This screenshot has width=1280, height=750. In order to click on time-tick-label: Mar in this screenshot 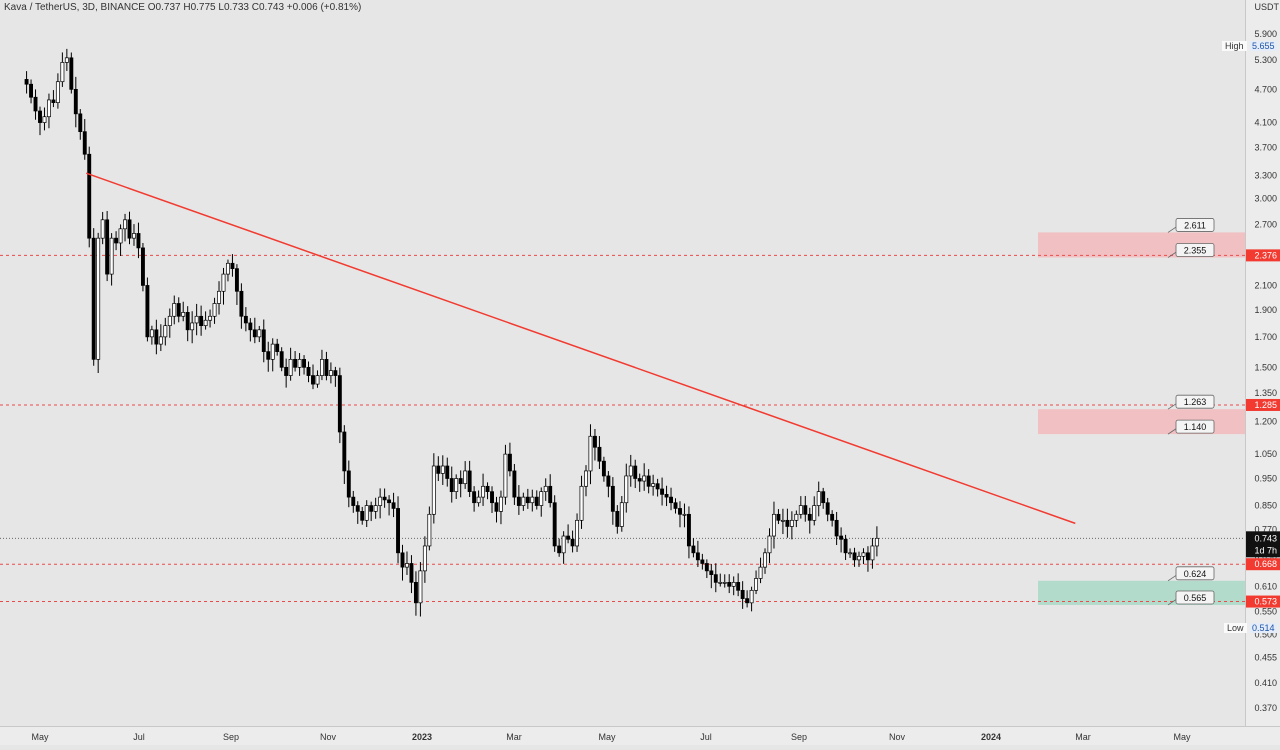, I will do `click(1083, 737)`.